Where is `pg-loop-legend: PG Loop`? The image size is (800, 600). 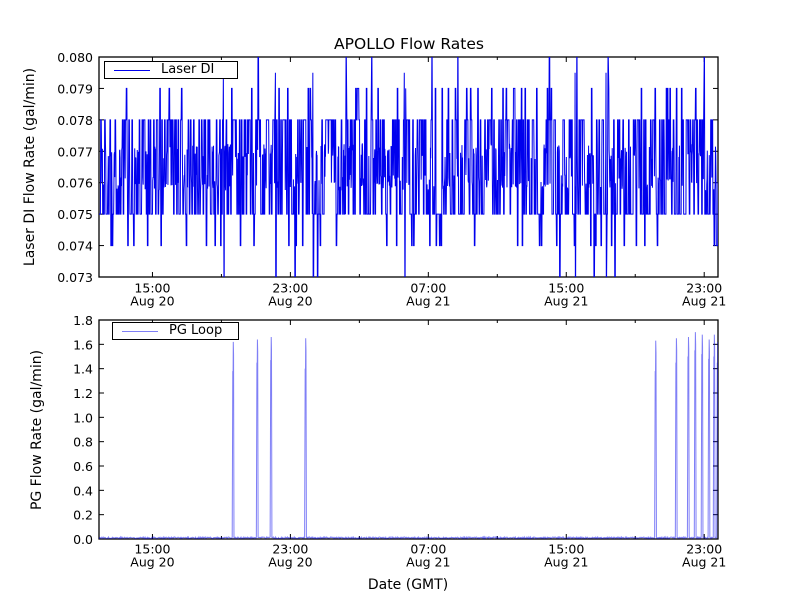
pg-loop-legend: PG Loop is located at coordinates (175, 331).